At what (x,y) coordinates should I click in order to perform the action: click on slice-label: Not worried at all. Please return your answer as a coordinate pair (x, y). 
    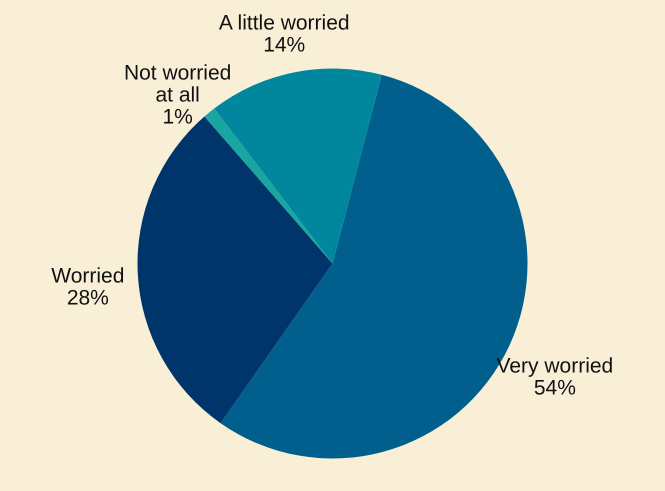
    Looking at the image, I should click on (178, 84).